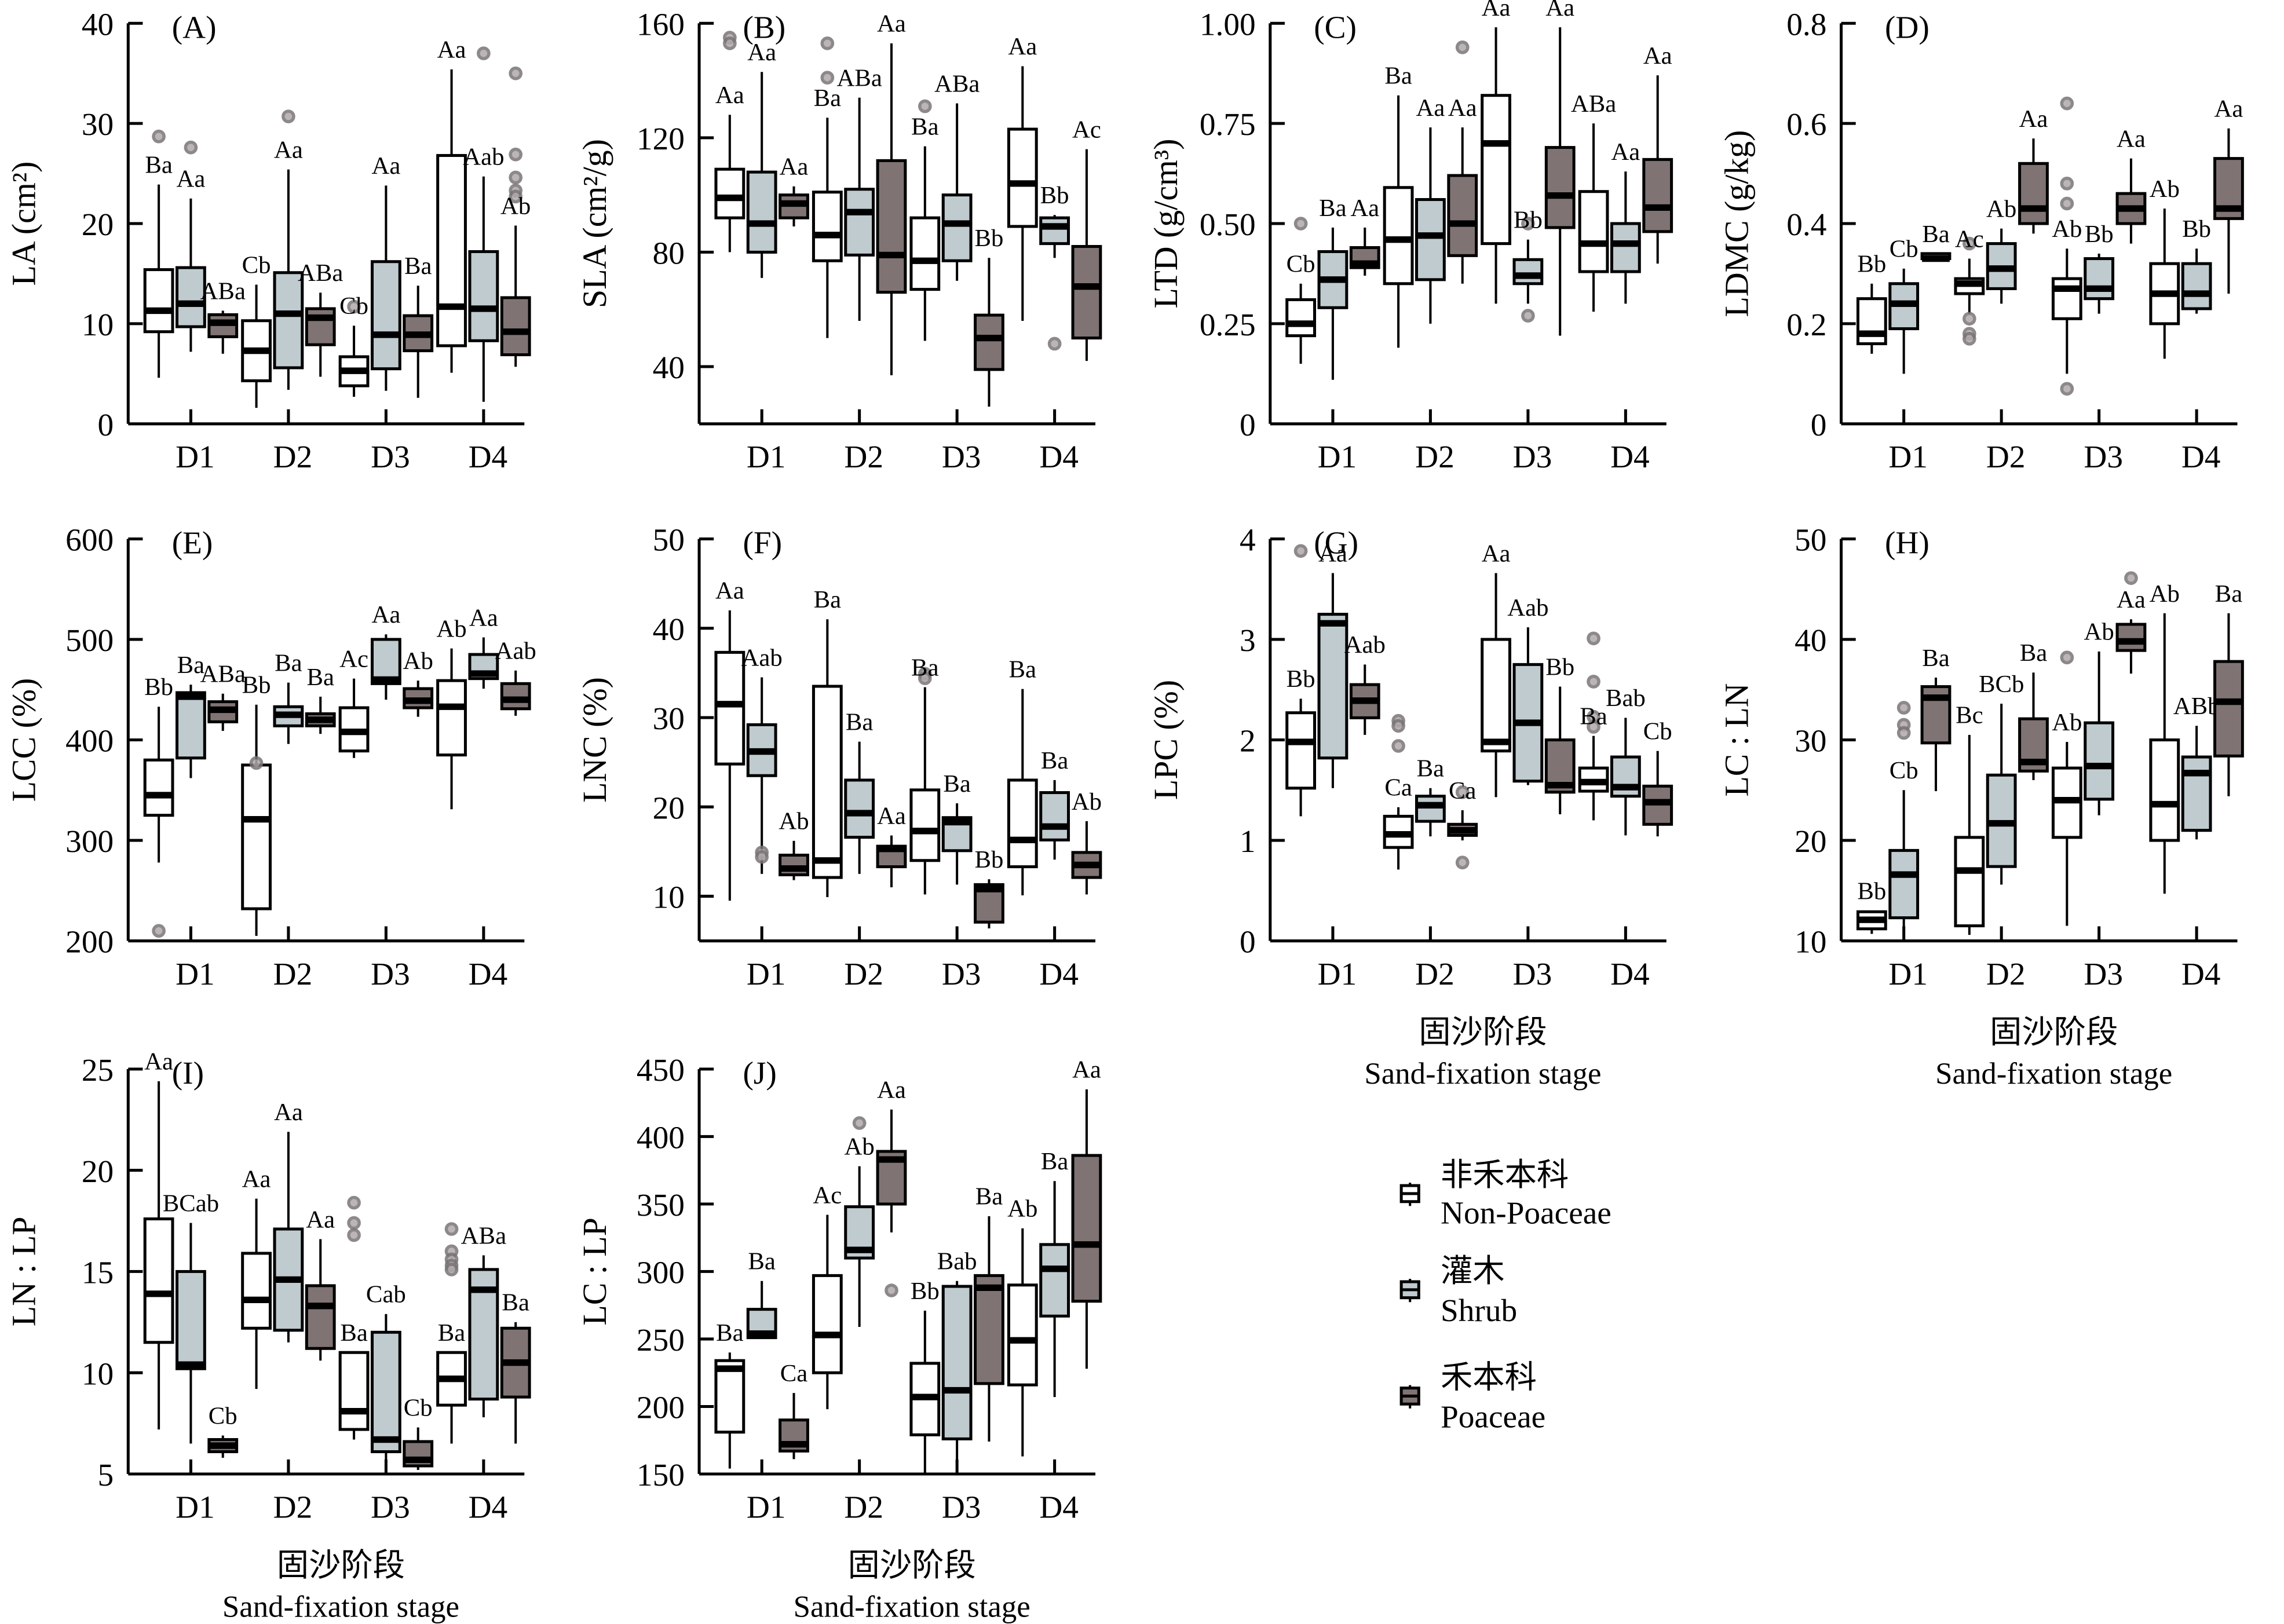 The height and width of the screenshot is (1624, 2284). I want to click on x-tick-label: D4, so click(2201, 974).